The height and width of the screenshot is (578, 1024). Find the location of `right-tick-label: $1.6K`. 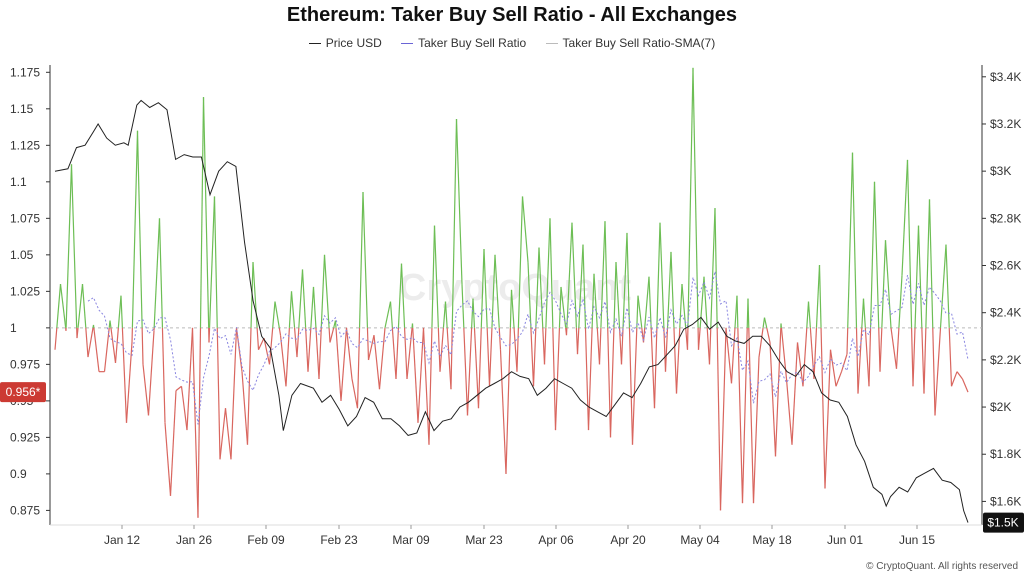

right-tick-label: $1.6K is located at coordinates (1005, 501).